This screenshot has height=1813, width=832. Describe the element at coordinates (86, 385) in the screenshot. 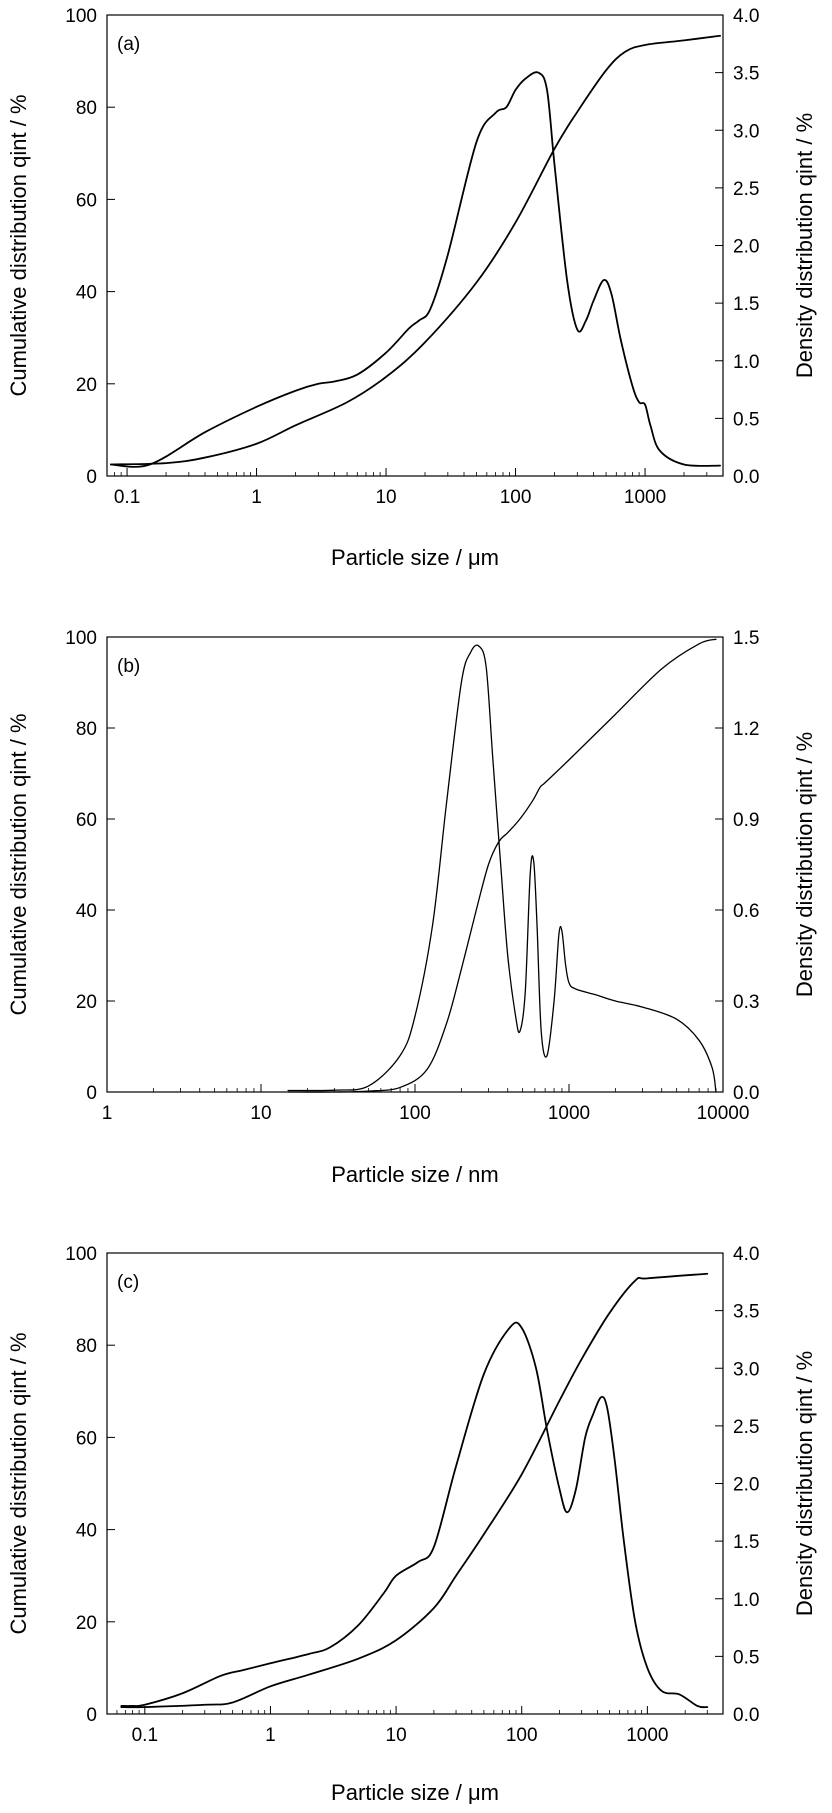

I see `panel-a-y-tick-label: 20` at that location.